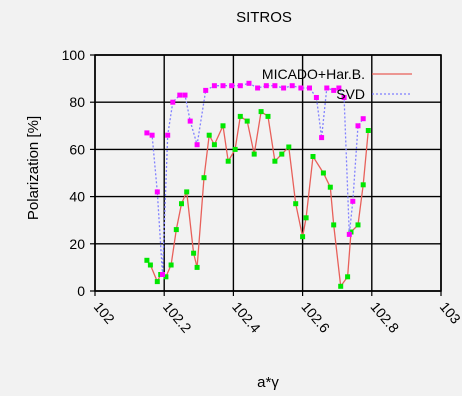  What do you see at coordinates (337, 84) in the screenshot?
I see `legend: MICADO+Har.B. SVD` at bounding box center [337, 84].